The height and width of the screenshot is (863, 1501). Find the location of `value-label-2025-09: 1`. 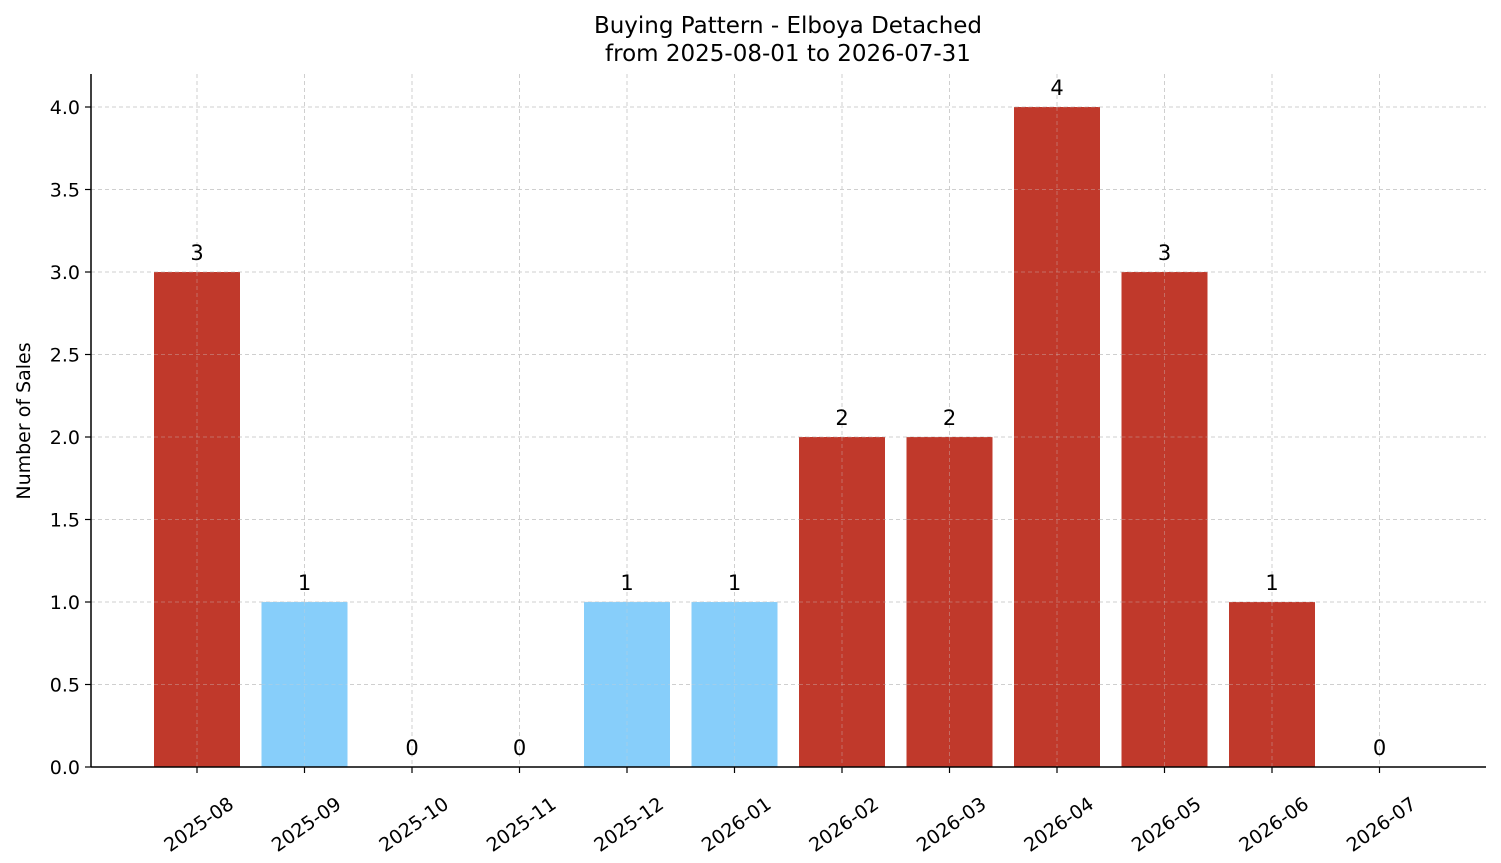

value-label-2025-09: 1 is located at coordinates (304, 583).